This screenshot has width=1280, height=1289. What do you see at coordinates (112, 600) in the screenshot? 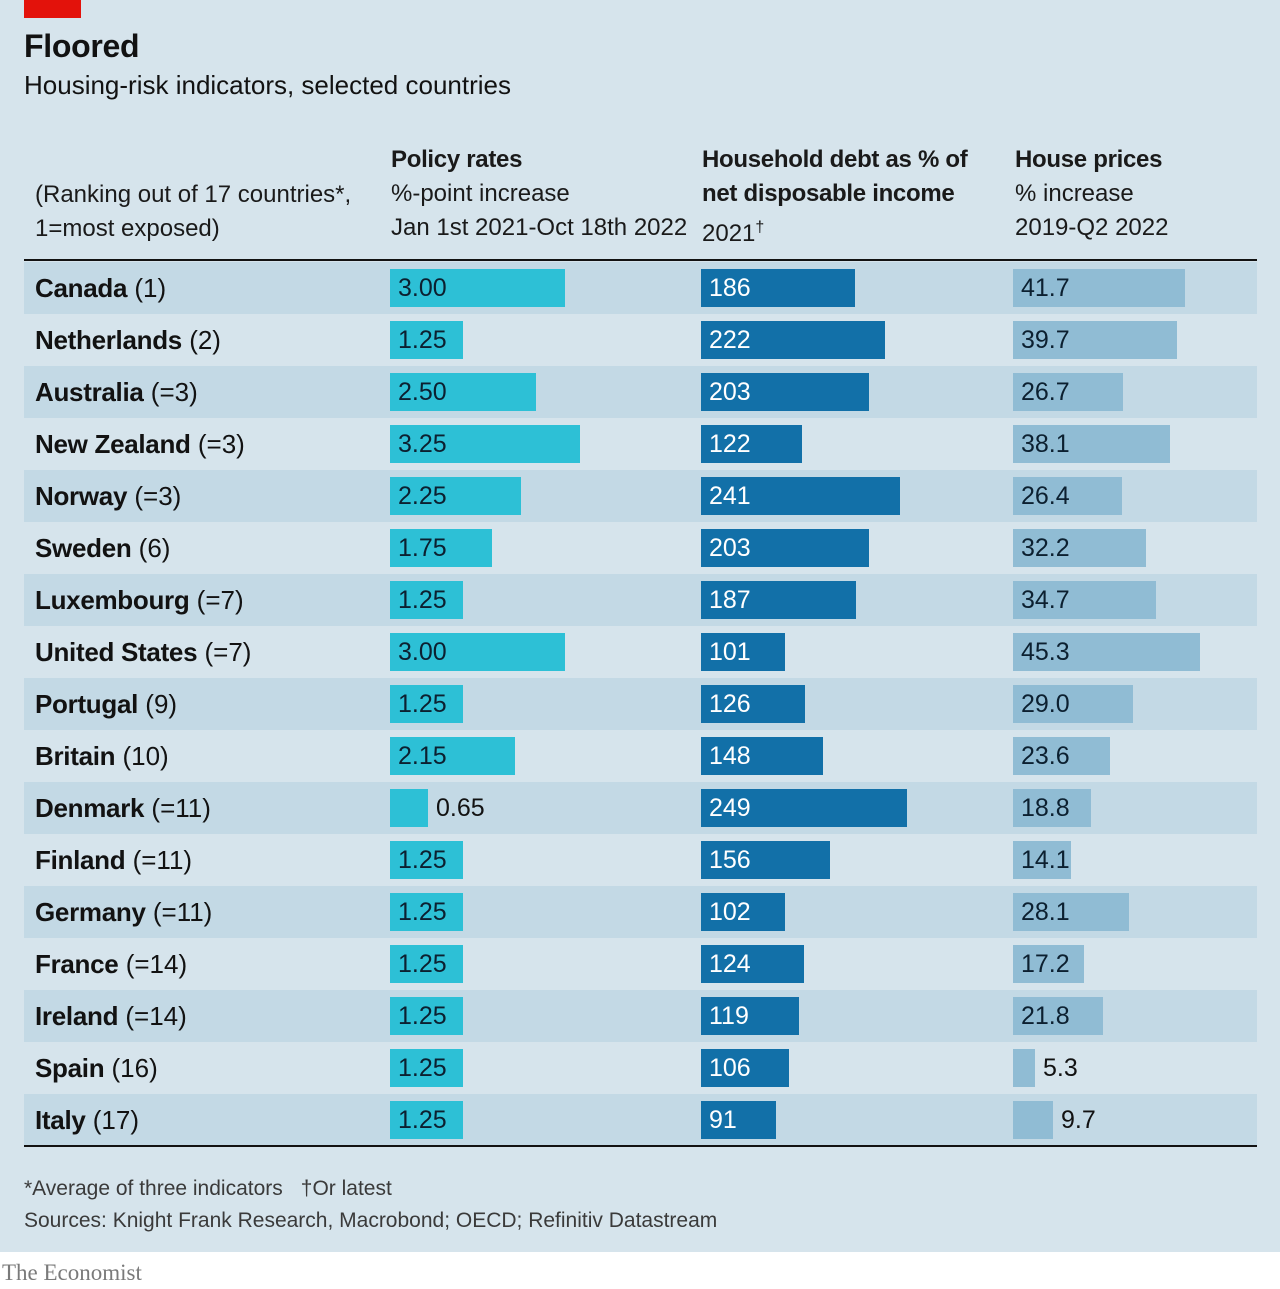
I see `country-name: Luxembourg` at bounding box center [112, 600].